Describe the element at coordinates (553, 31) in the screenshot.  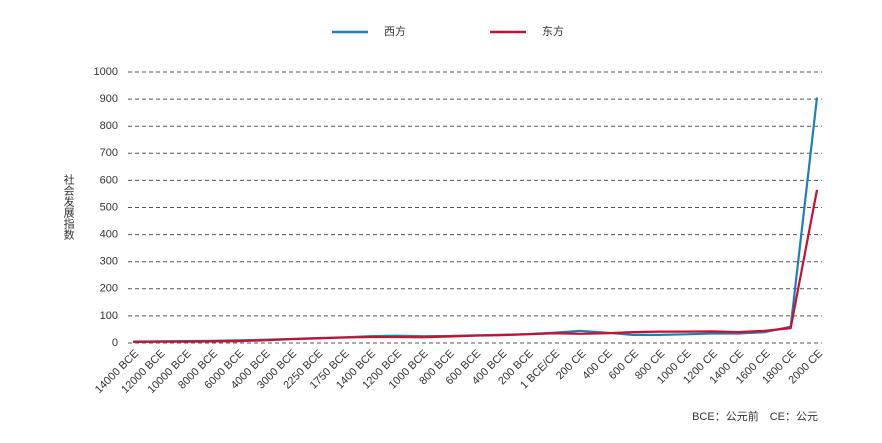
I see `legend-label: 东方` at that location.